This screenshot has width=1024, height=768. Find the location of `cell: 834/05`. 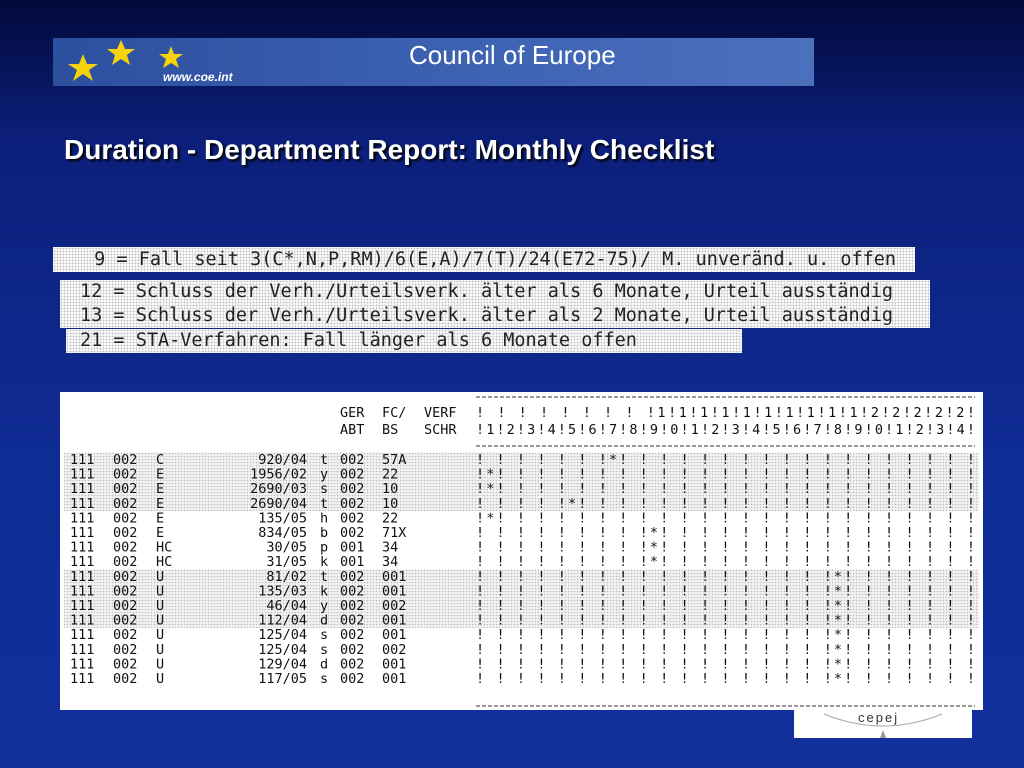

cell: 834/05 is located at coordinates (282, 533).